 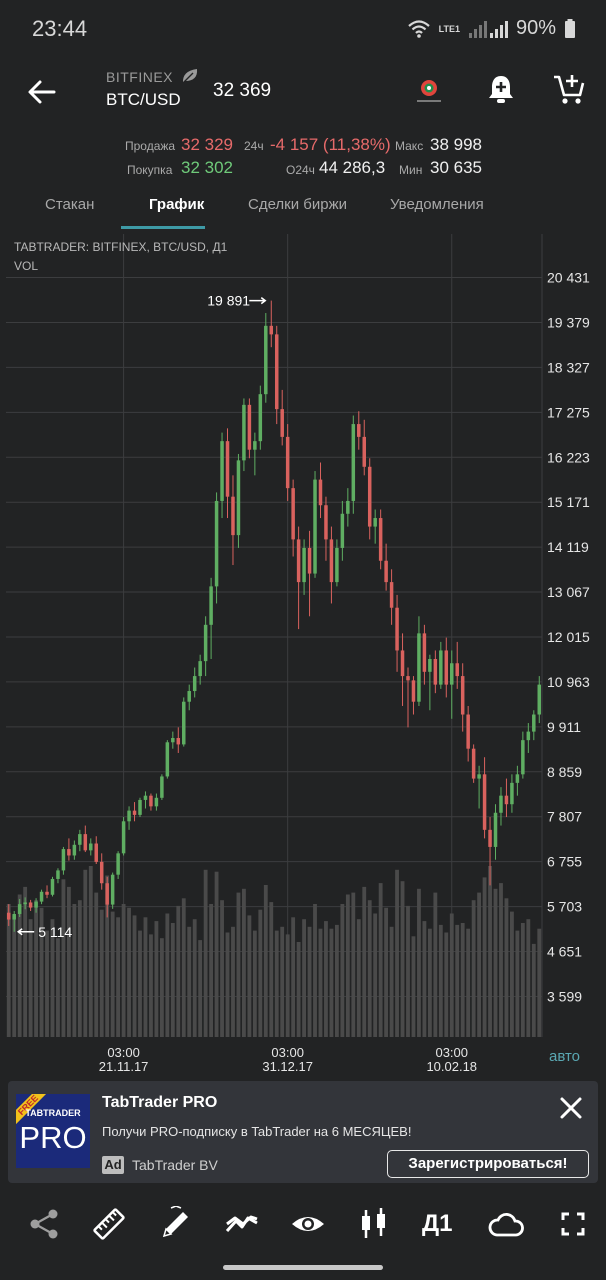 What do you see at coordinates (451, 1066) in the screenshot?
I see `x-tick-date: 10.02.18` at bounding box center [451, 1066].